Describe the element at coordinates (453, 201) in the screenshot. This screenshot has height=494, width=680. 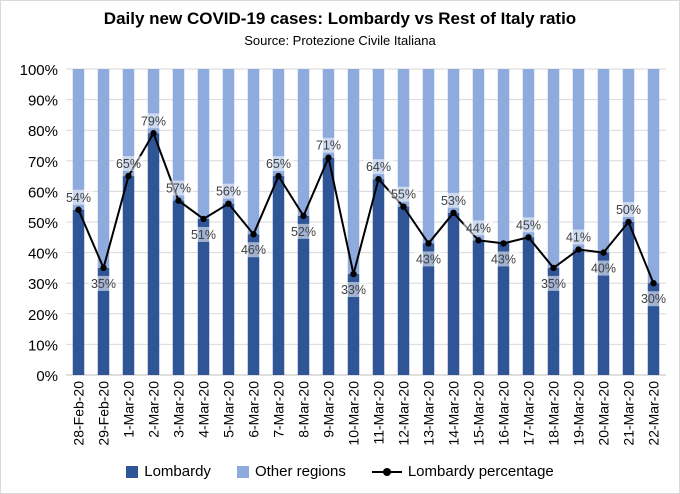
I see `data-label: 53%` at that location.